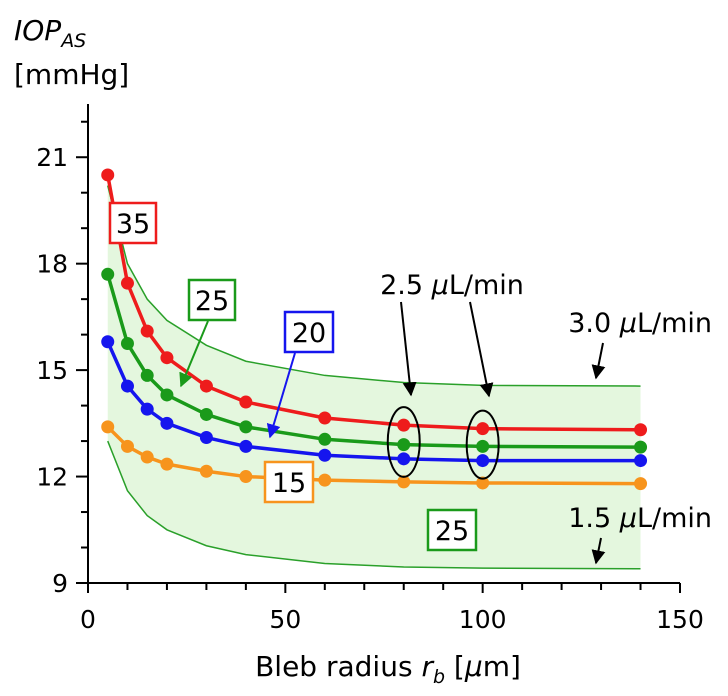  What do you see at coordinates (628, 518) in the screenshot?
I see `annotation-flow-1-5-mu: μ` at bounding box center [628, 518].